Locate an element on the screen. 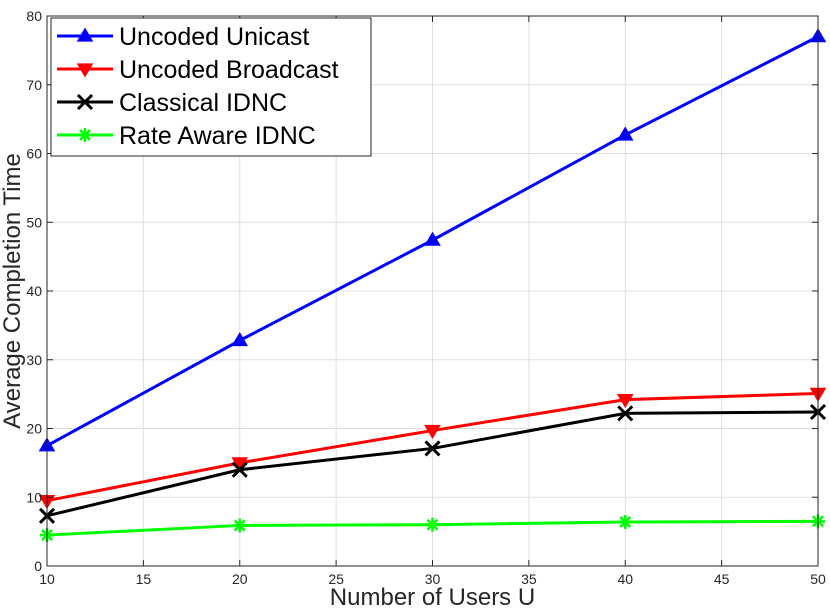  y-tick-label: 0 is located at coordinates (38, 566).